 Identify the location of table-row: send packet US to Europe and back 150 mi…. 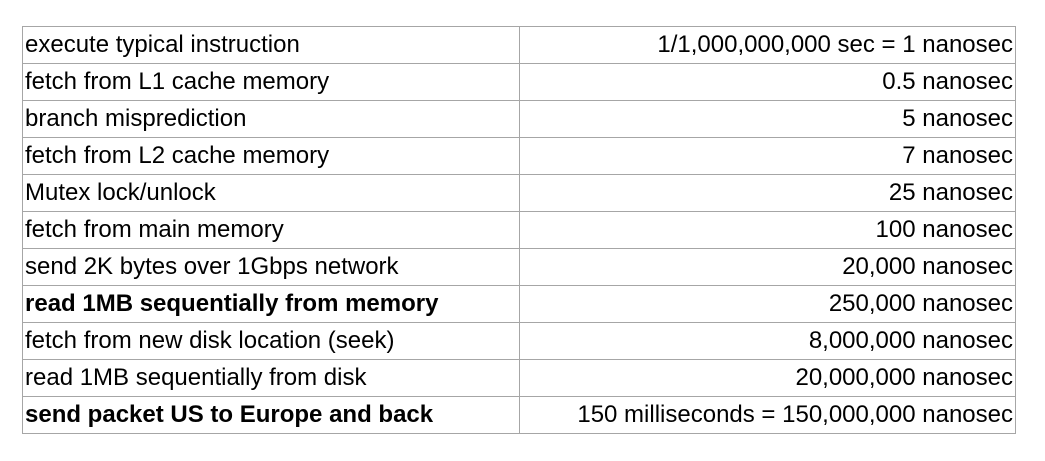
(519, 415).